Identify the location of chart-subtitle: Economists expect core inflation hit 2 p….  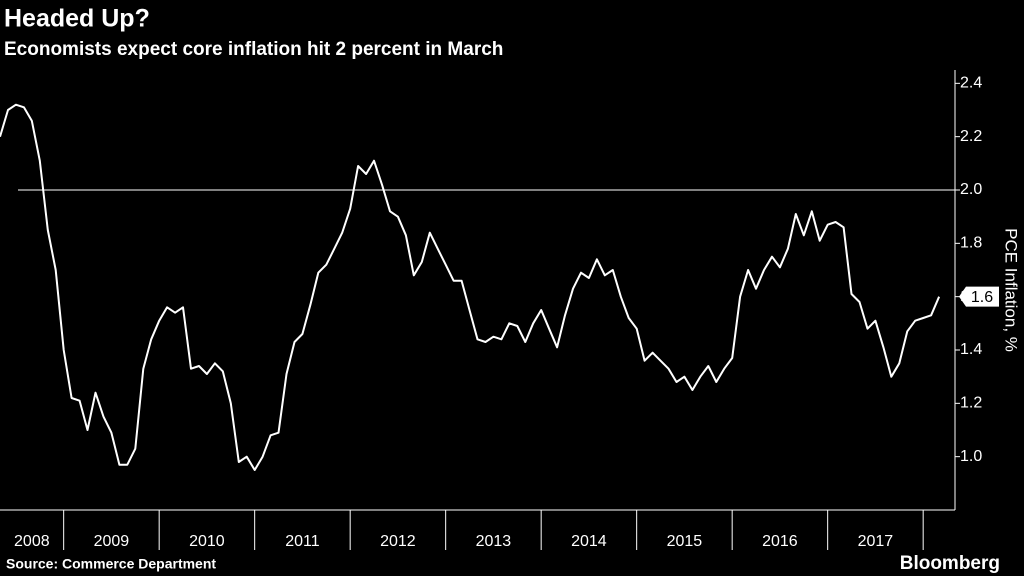
(253, 49).